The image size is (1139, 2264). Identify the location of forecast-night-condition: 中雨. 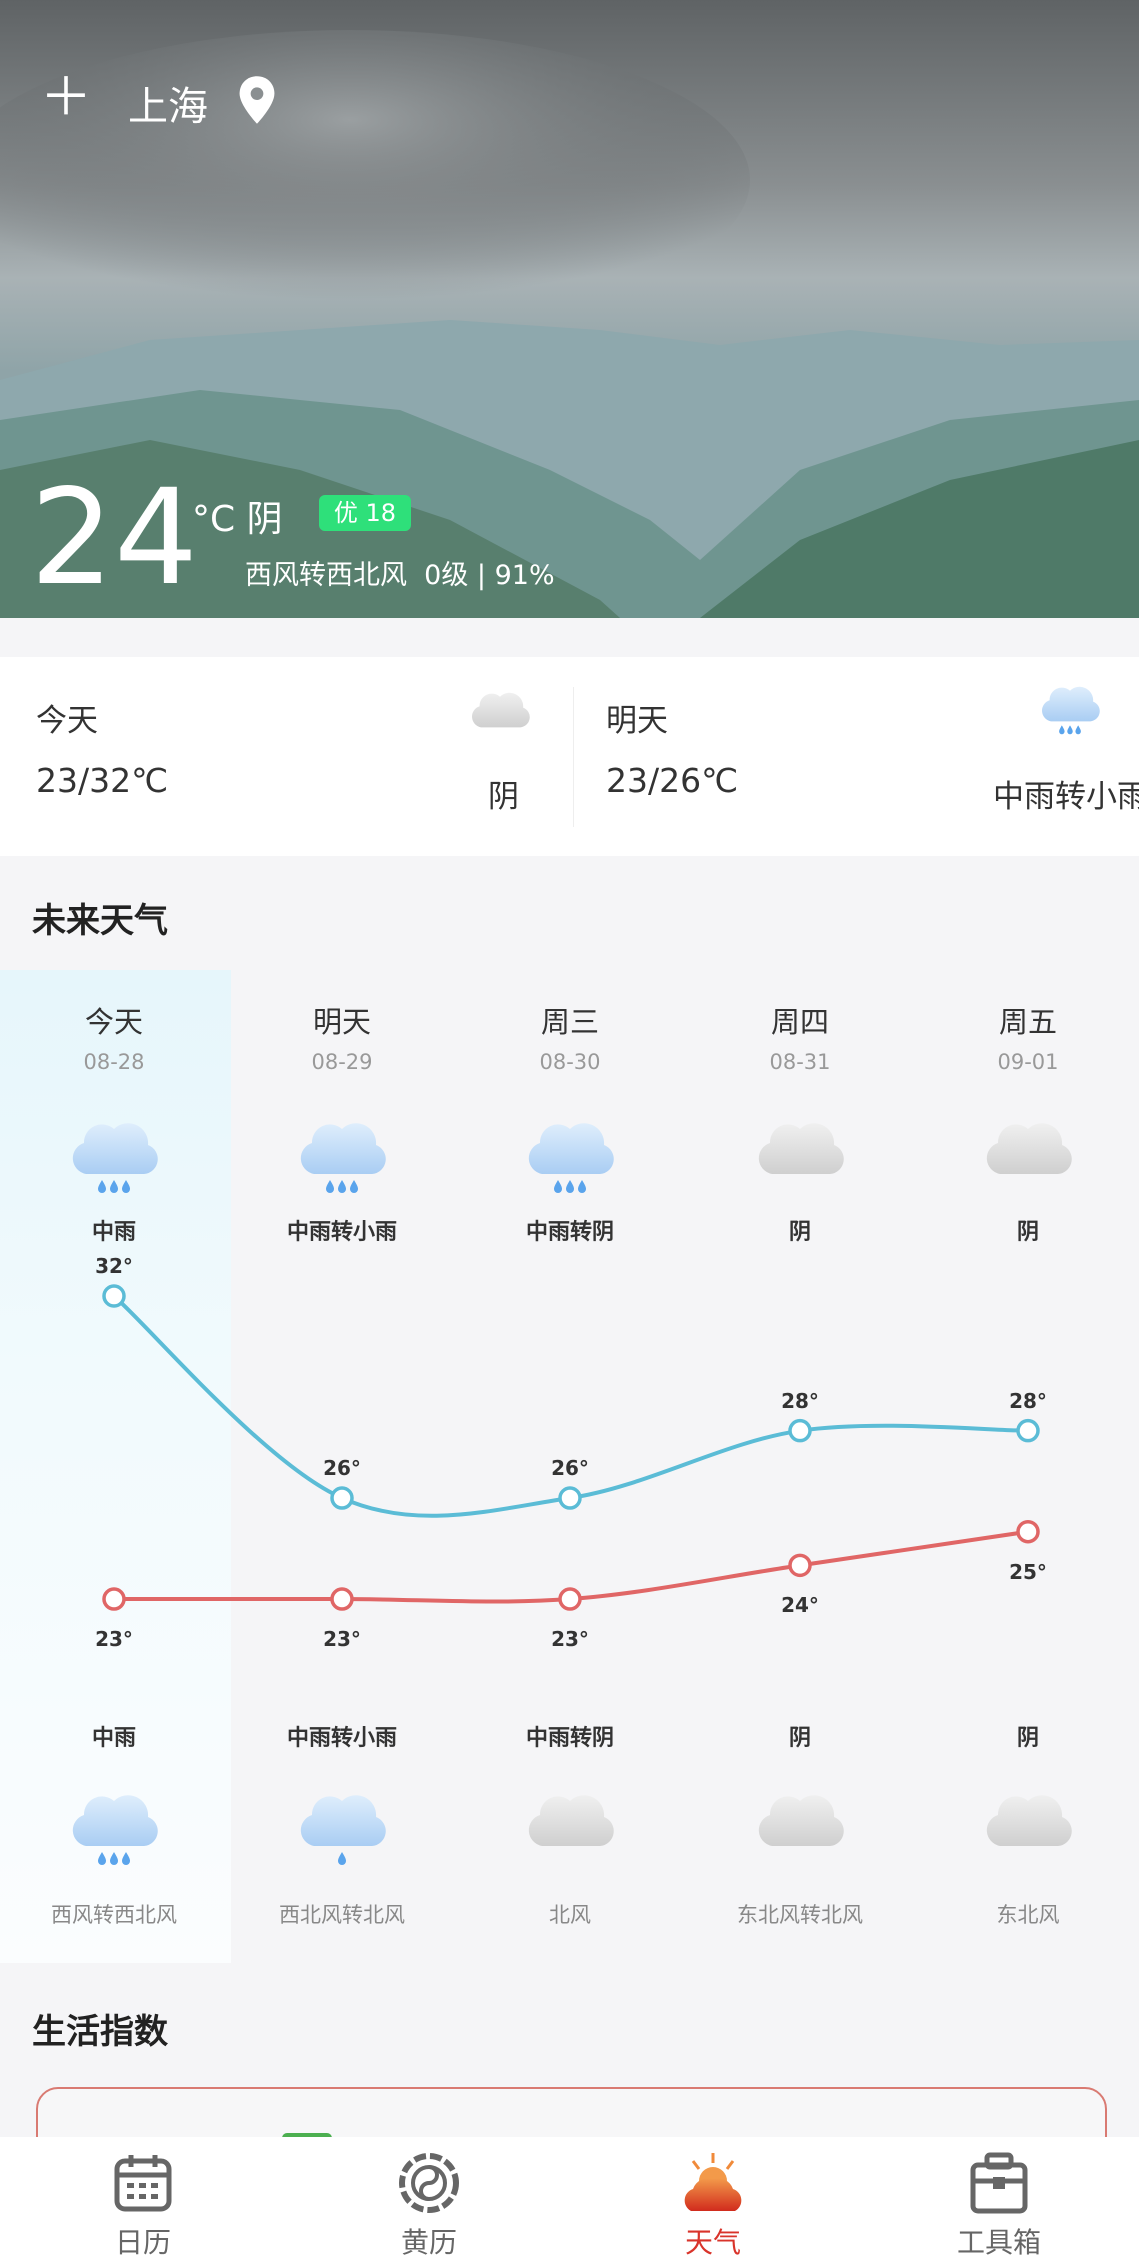
(113, 1738).